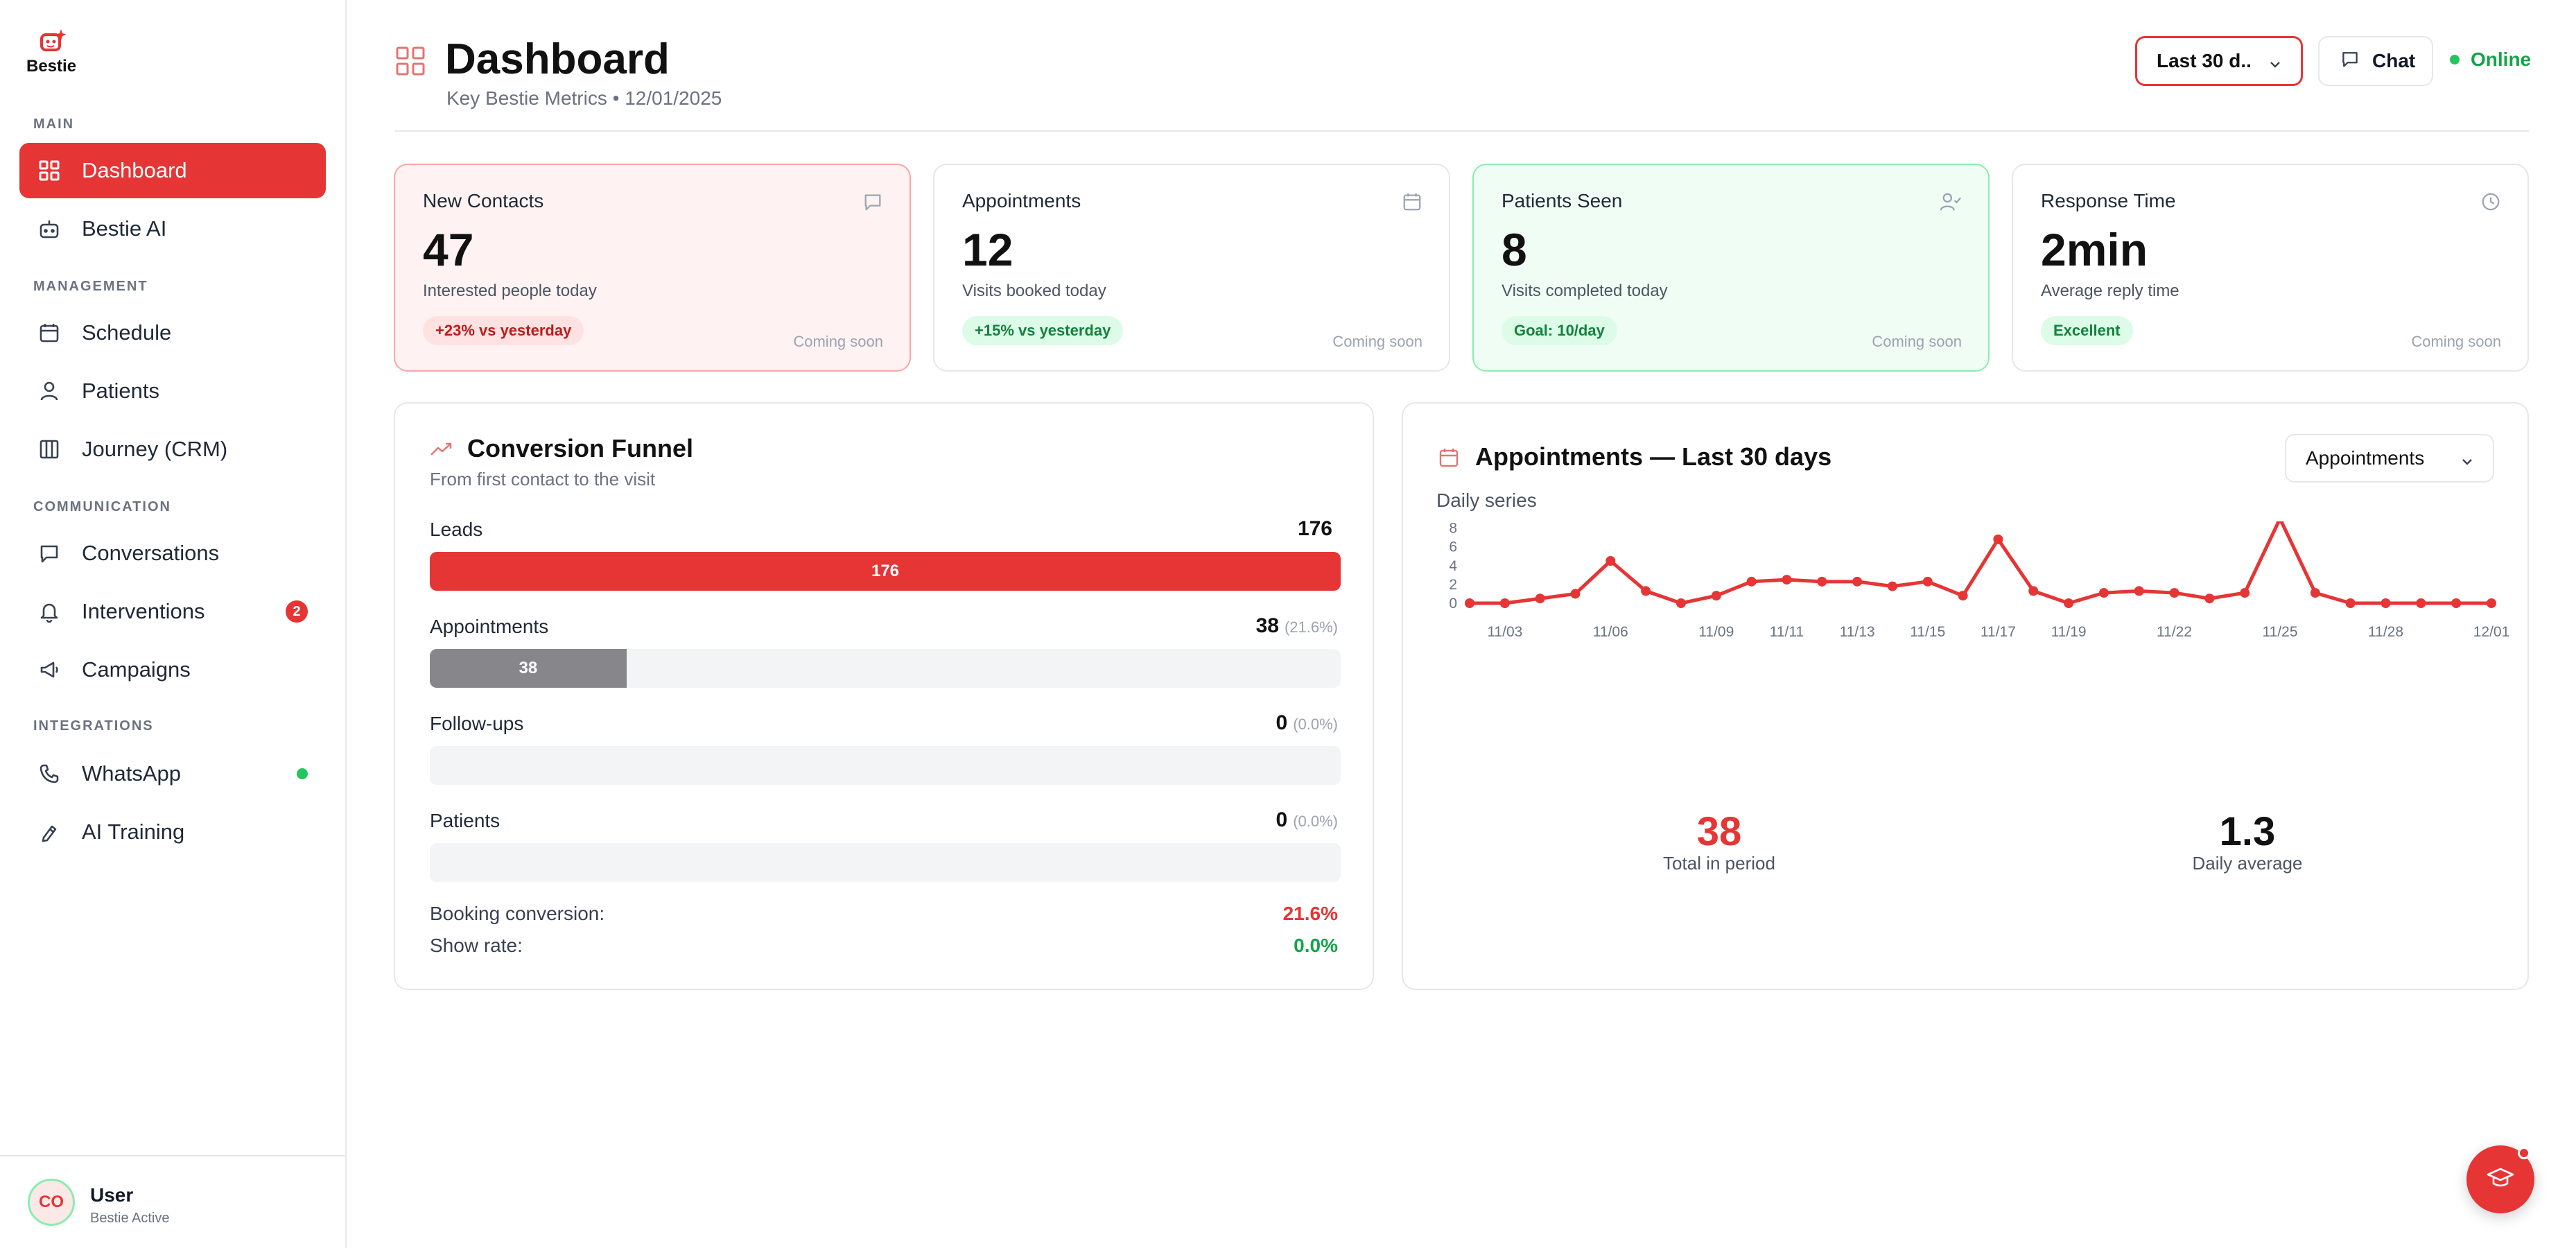 This screenshot has height=1248, width=2576. I want to click on megaphone-icon, so click(49, 670).